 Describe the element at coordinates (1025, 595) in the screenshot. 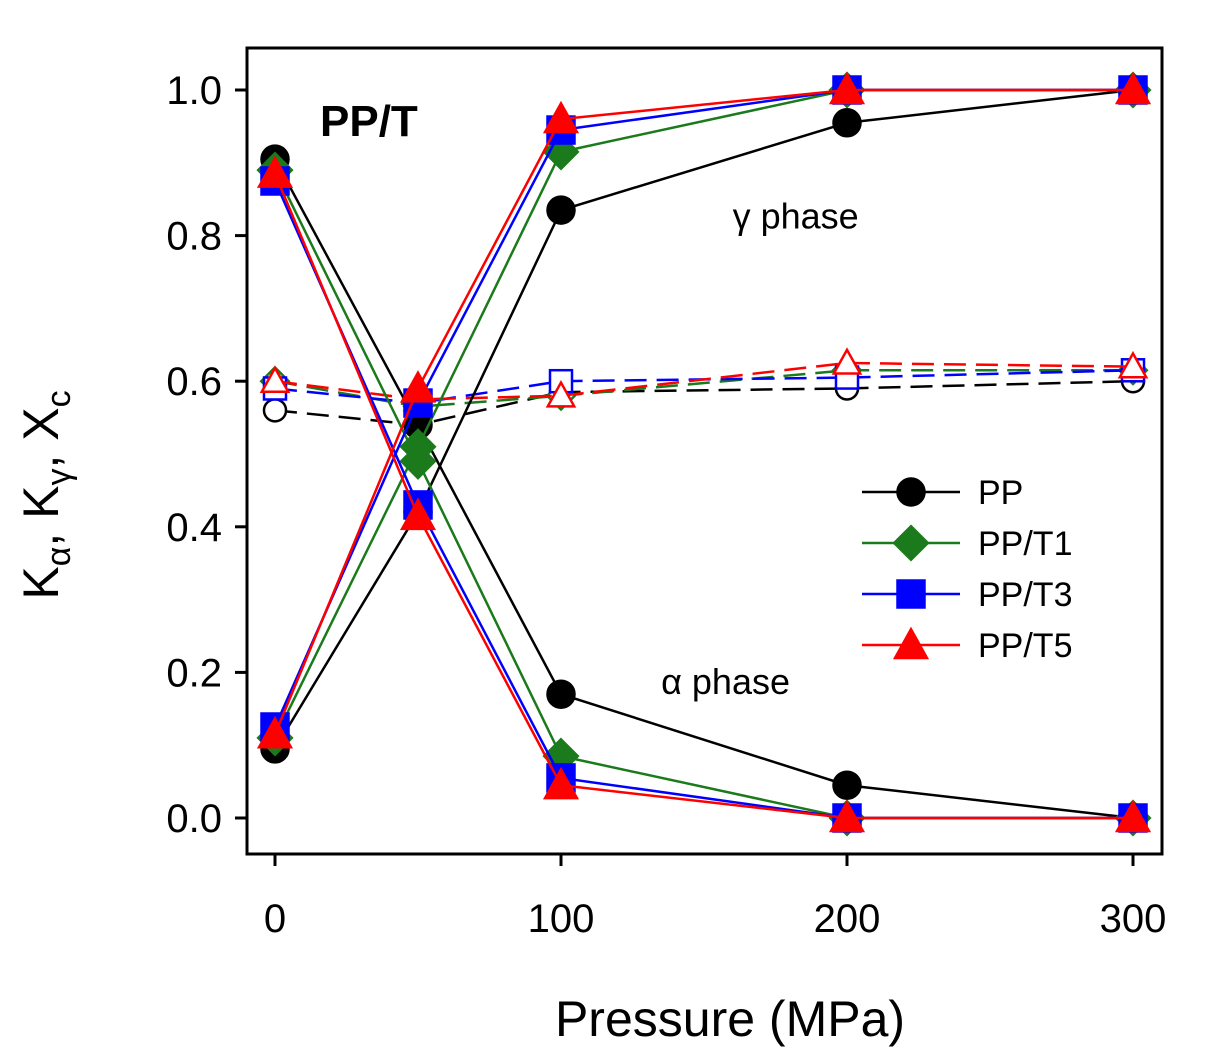

I see `legend-label: PP/T3` at that location.